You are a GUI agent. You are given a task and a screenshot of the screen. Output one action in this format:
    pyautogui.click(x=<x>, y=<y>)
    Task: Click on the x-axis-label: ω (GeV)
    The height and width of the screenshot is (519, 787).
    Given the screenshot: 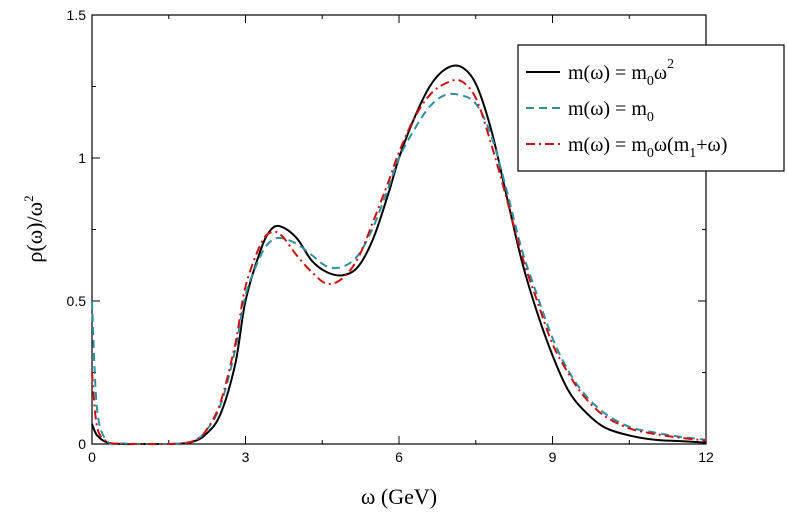 What is the action you would take?
    pyautogui.click(x=399, y=496)
    